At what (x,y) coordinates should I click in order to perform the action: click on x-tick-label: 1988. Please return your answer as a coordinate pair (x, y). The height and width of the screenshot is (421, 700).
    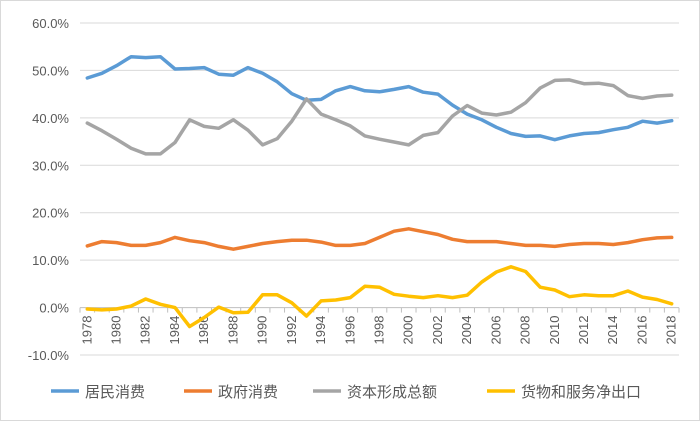
    Looking at the image, I should click on (232, 330).